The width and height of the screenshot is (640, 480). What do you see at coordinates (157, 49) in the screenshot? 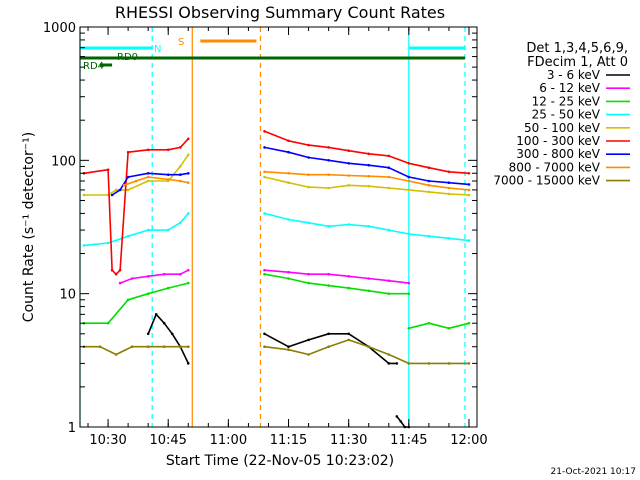
I see `flag-label-n: N` at bounding box center [157, 49].